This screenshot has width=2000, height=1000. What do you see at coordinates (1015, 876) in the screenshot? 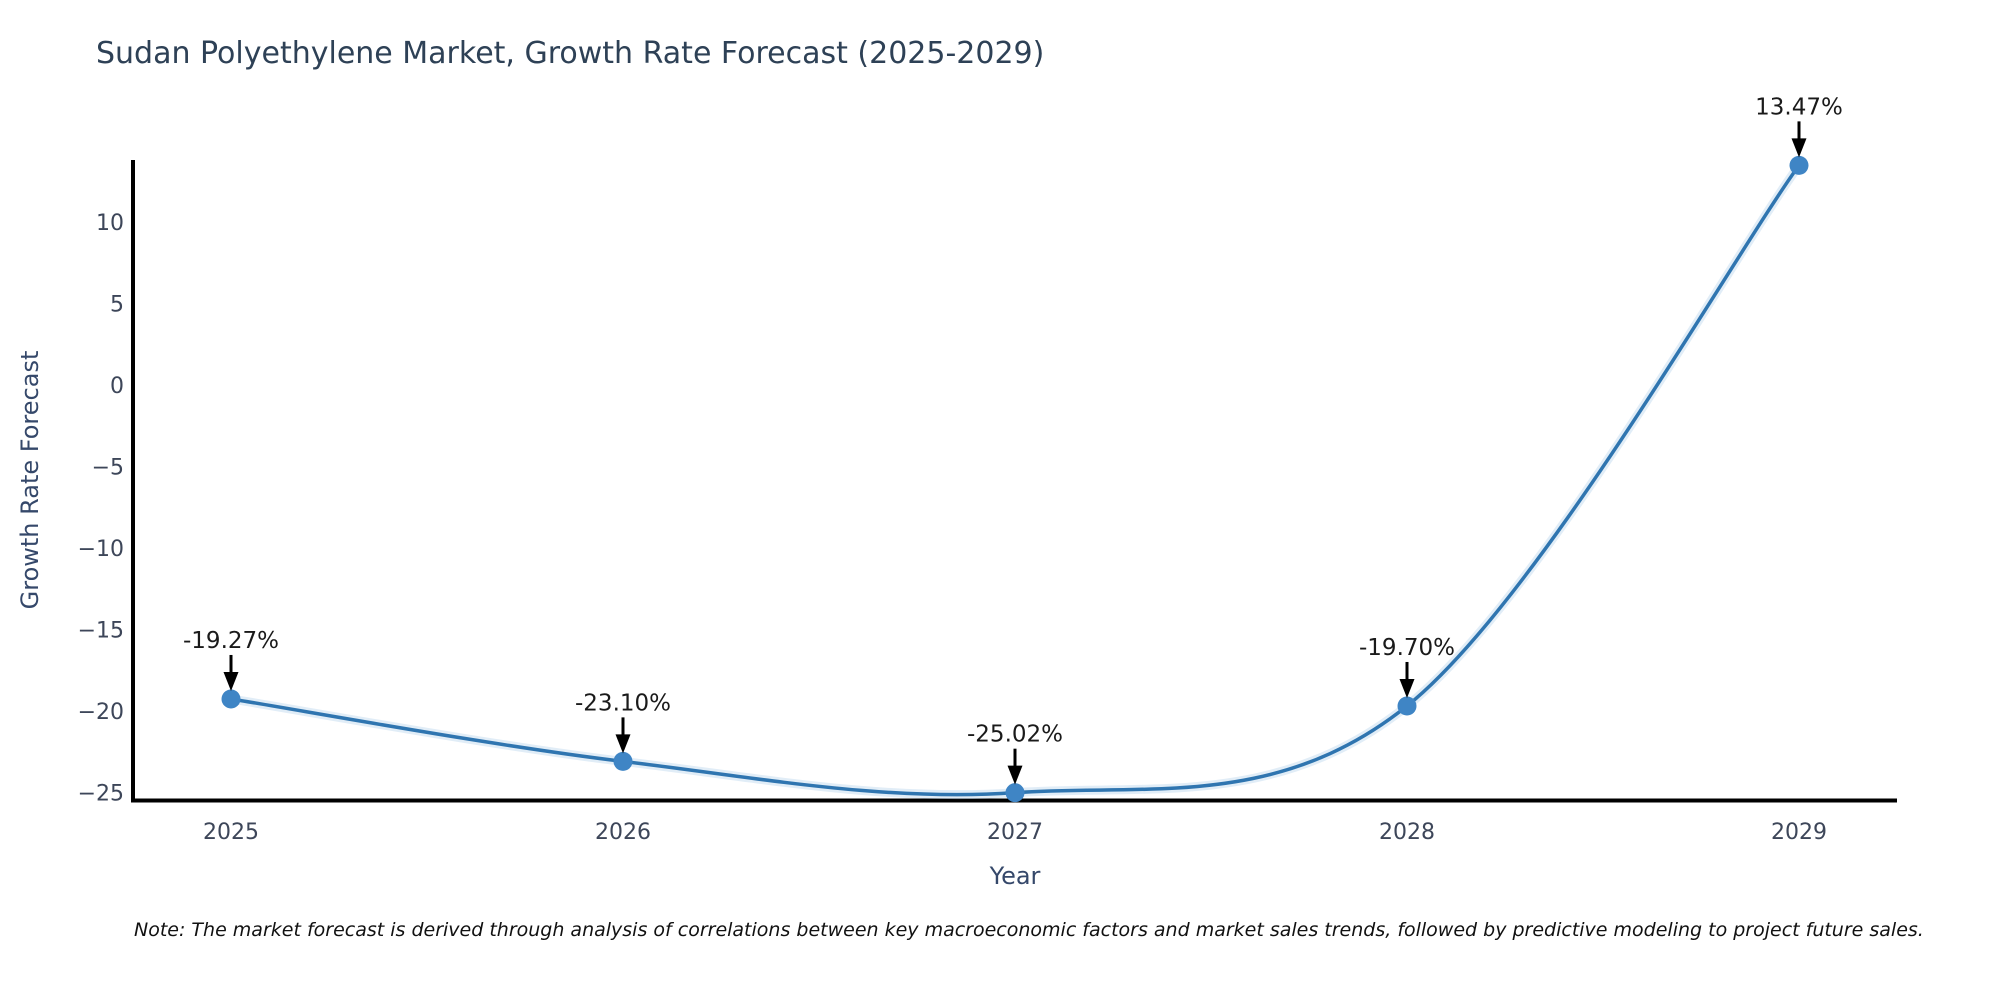
I see `x-axis-label: Year` at bounding box center [1015, 876].